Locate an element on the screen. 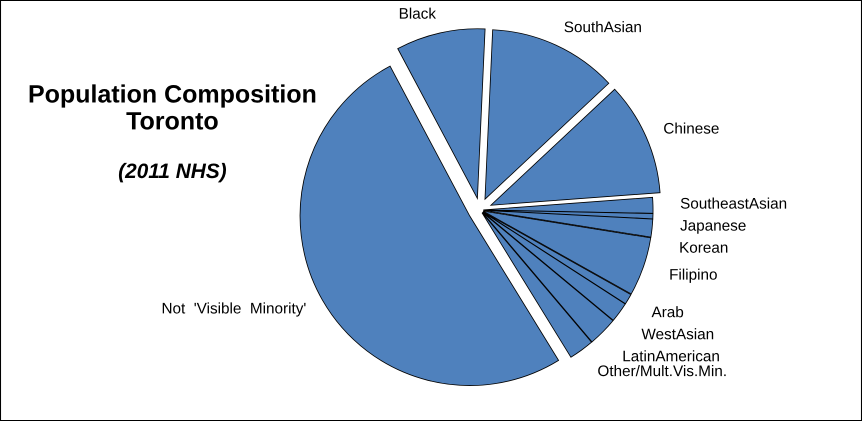  text: Population Composition Toronto is located at coordinates (173, 107).